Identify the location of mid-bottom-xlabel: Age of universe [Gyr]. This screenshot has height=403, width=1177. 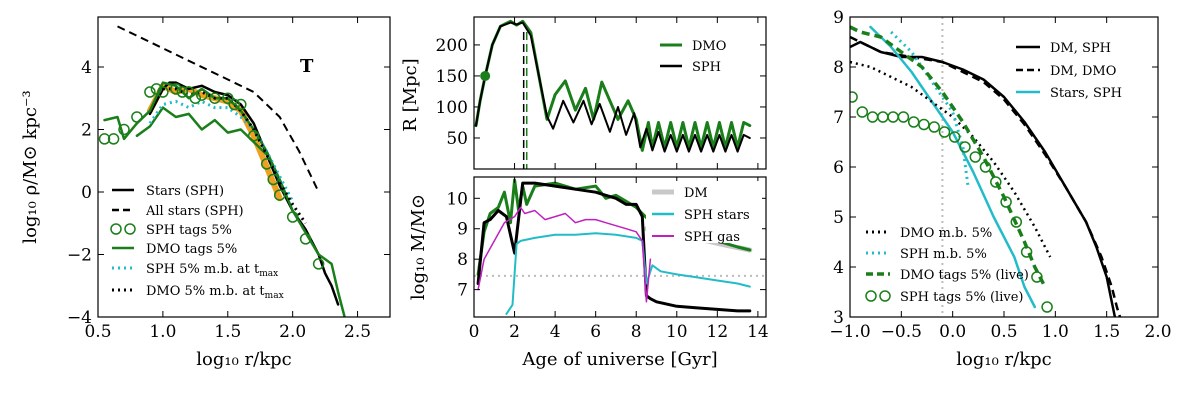
(619, 359).